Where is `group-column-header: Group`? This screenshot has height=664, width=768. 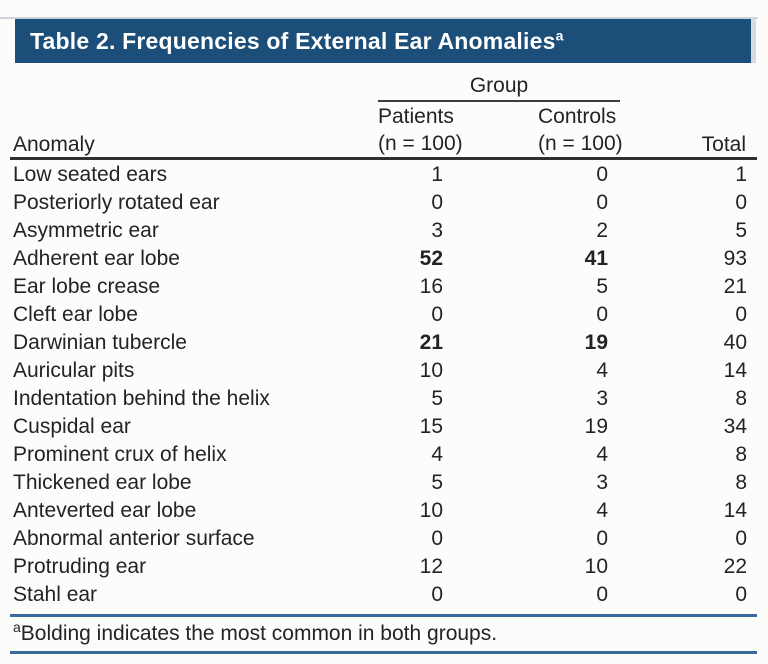 group-column-header: Group is located at coordinates (499, 85).